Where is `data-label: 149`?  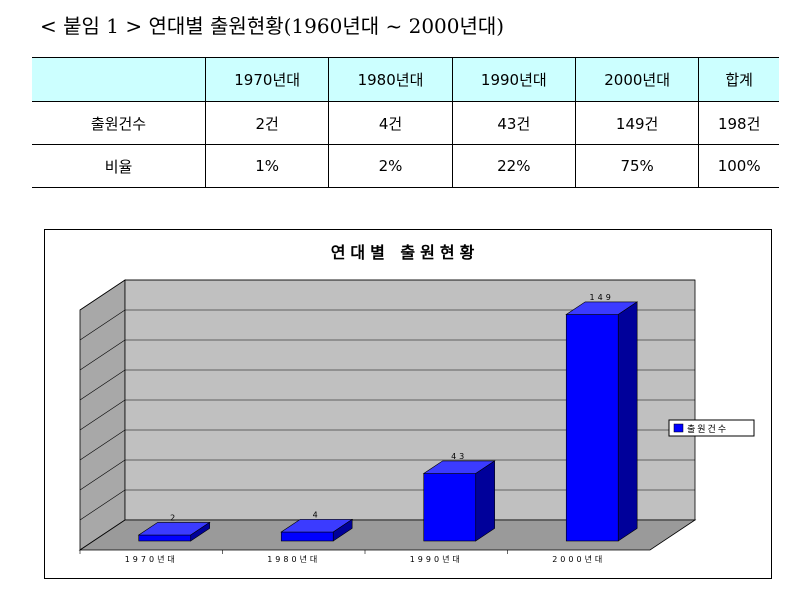 data-label: 149 is located at coordinates (602, 297).